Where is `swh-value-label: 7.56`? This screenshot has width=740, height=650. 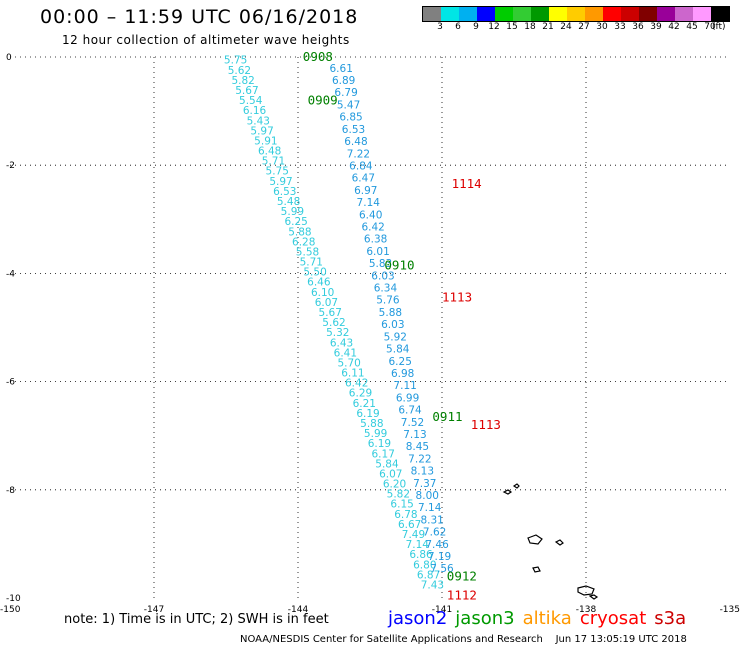
swh-value-label: 7.56 is located at coordinates (442, 569).